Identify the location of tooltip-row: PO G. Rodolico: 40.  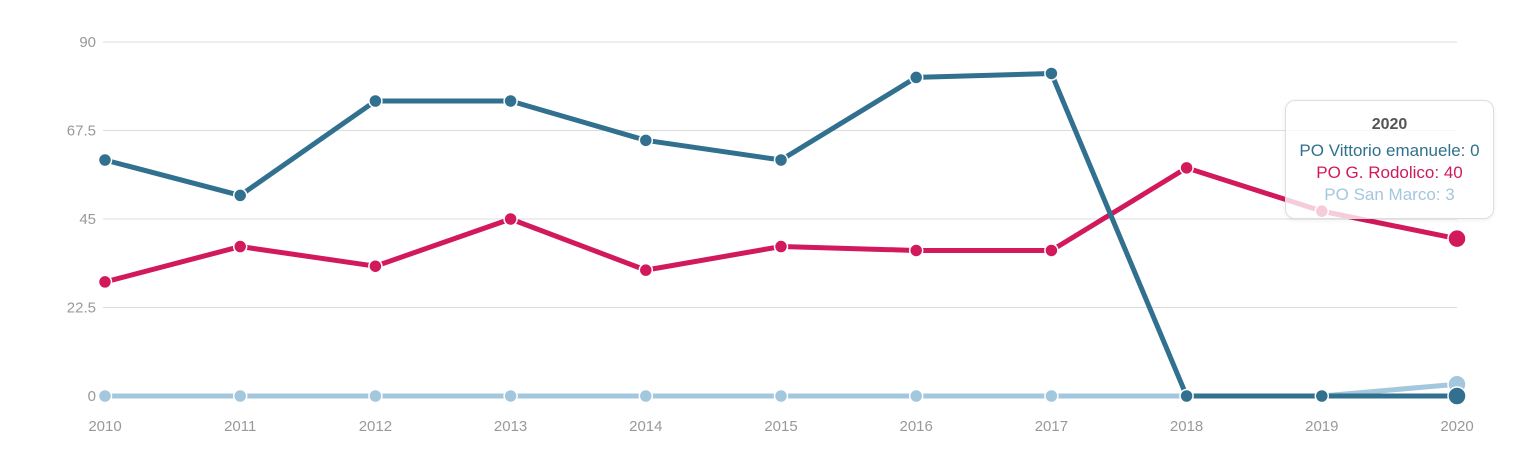
(1389, 172).